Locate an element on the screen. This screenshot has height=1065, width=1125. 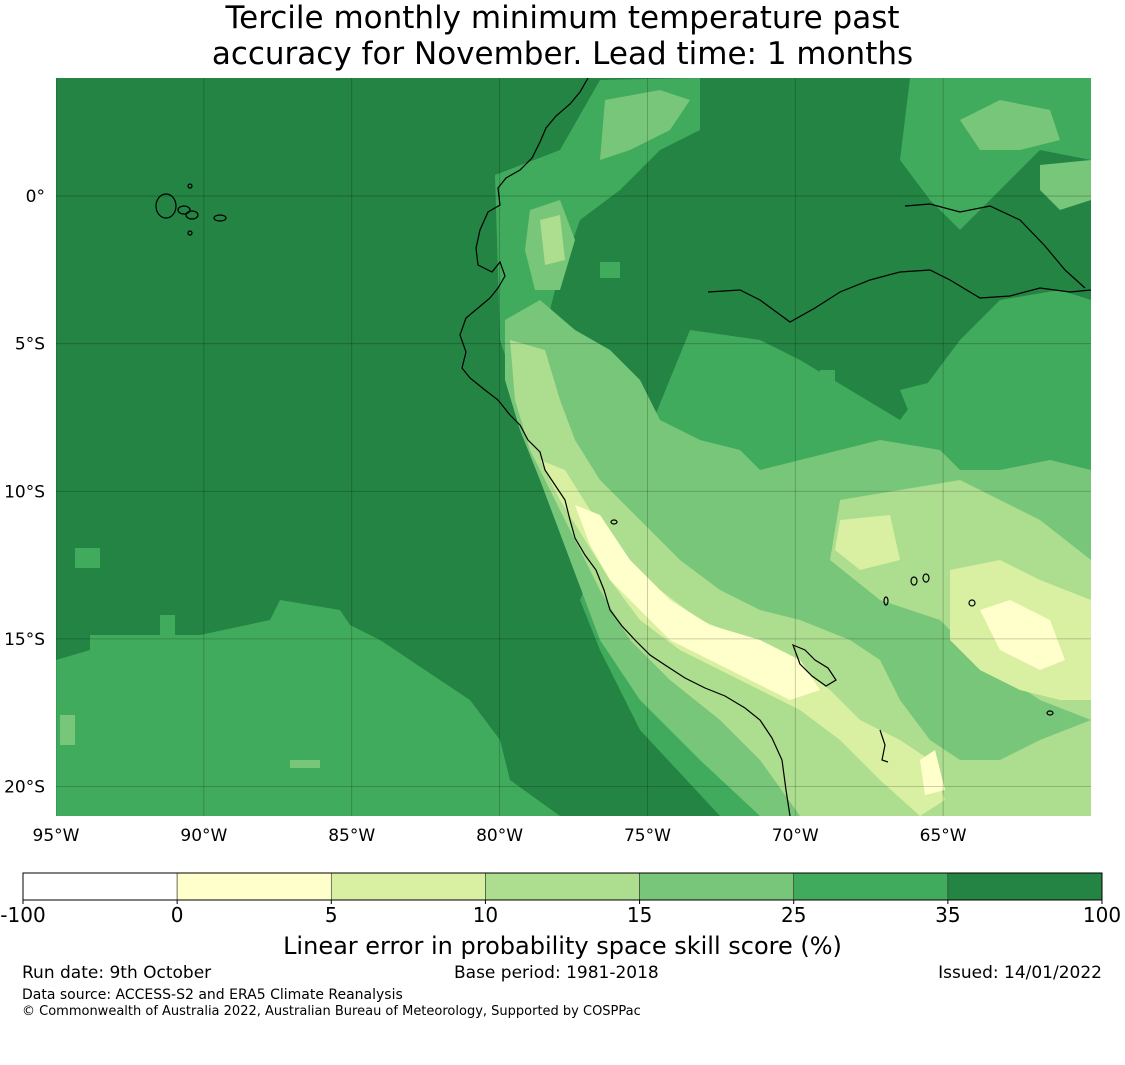
issued-date: Issued: 14/01/2022 is located at coordinates (1020, 973).